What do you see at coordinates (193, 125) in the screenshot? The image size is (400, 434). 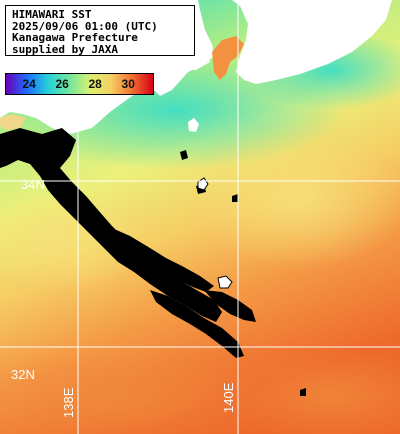 I see `land-izu-oshima` at bounding box center [193, 125].